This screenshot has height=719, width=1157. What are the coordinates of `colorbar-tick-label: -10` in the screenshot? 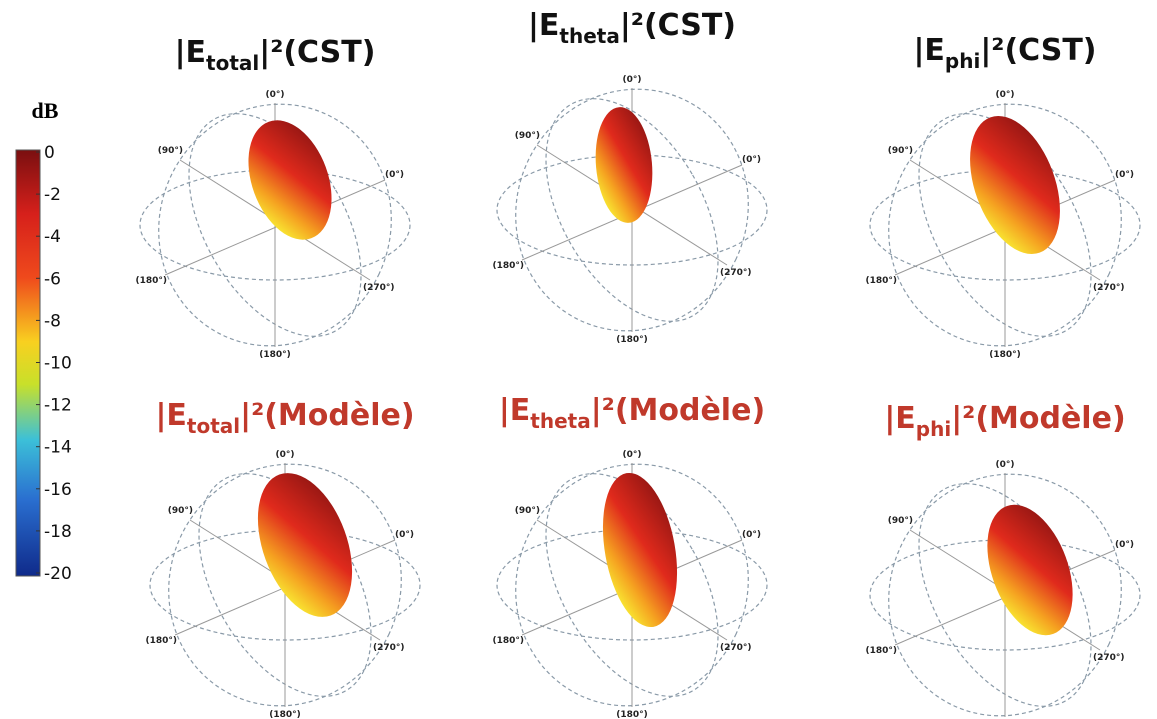 It's located at (58, 364).